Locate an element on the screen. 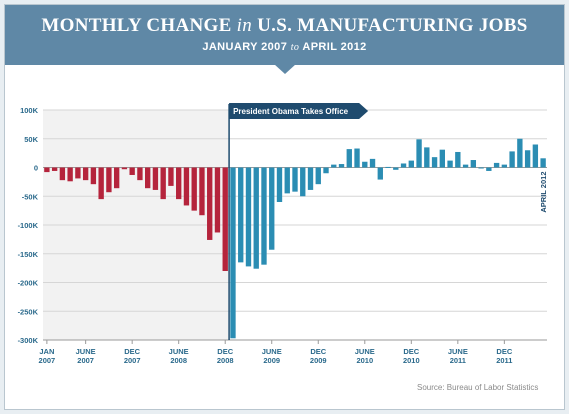 The image size is (569, 414). end-date-label: APRIL 2012 is located at coordinates (543, 192).